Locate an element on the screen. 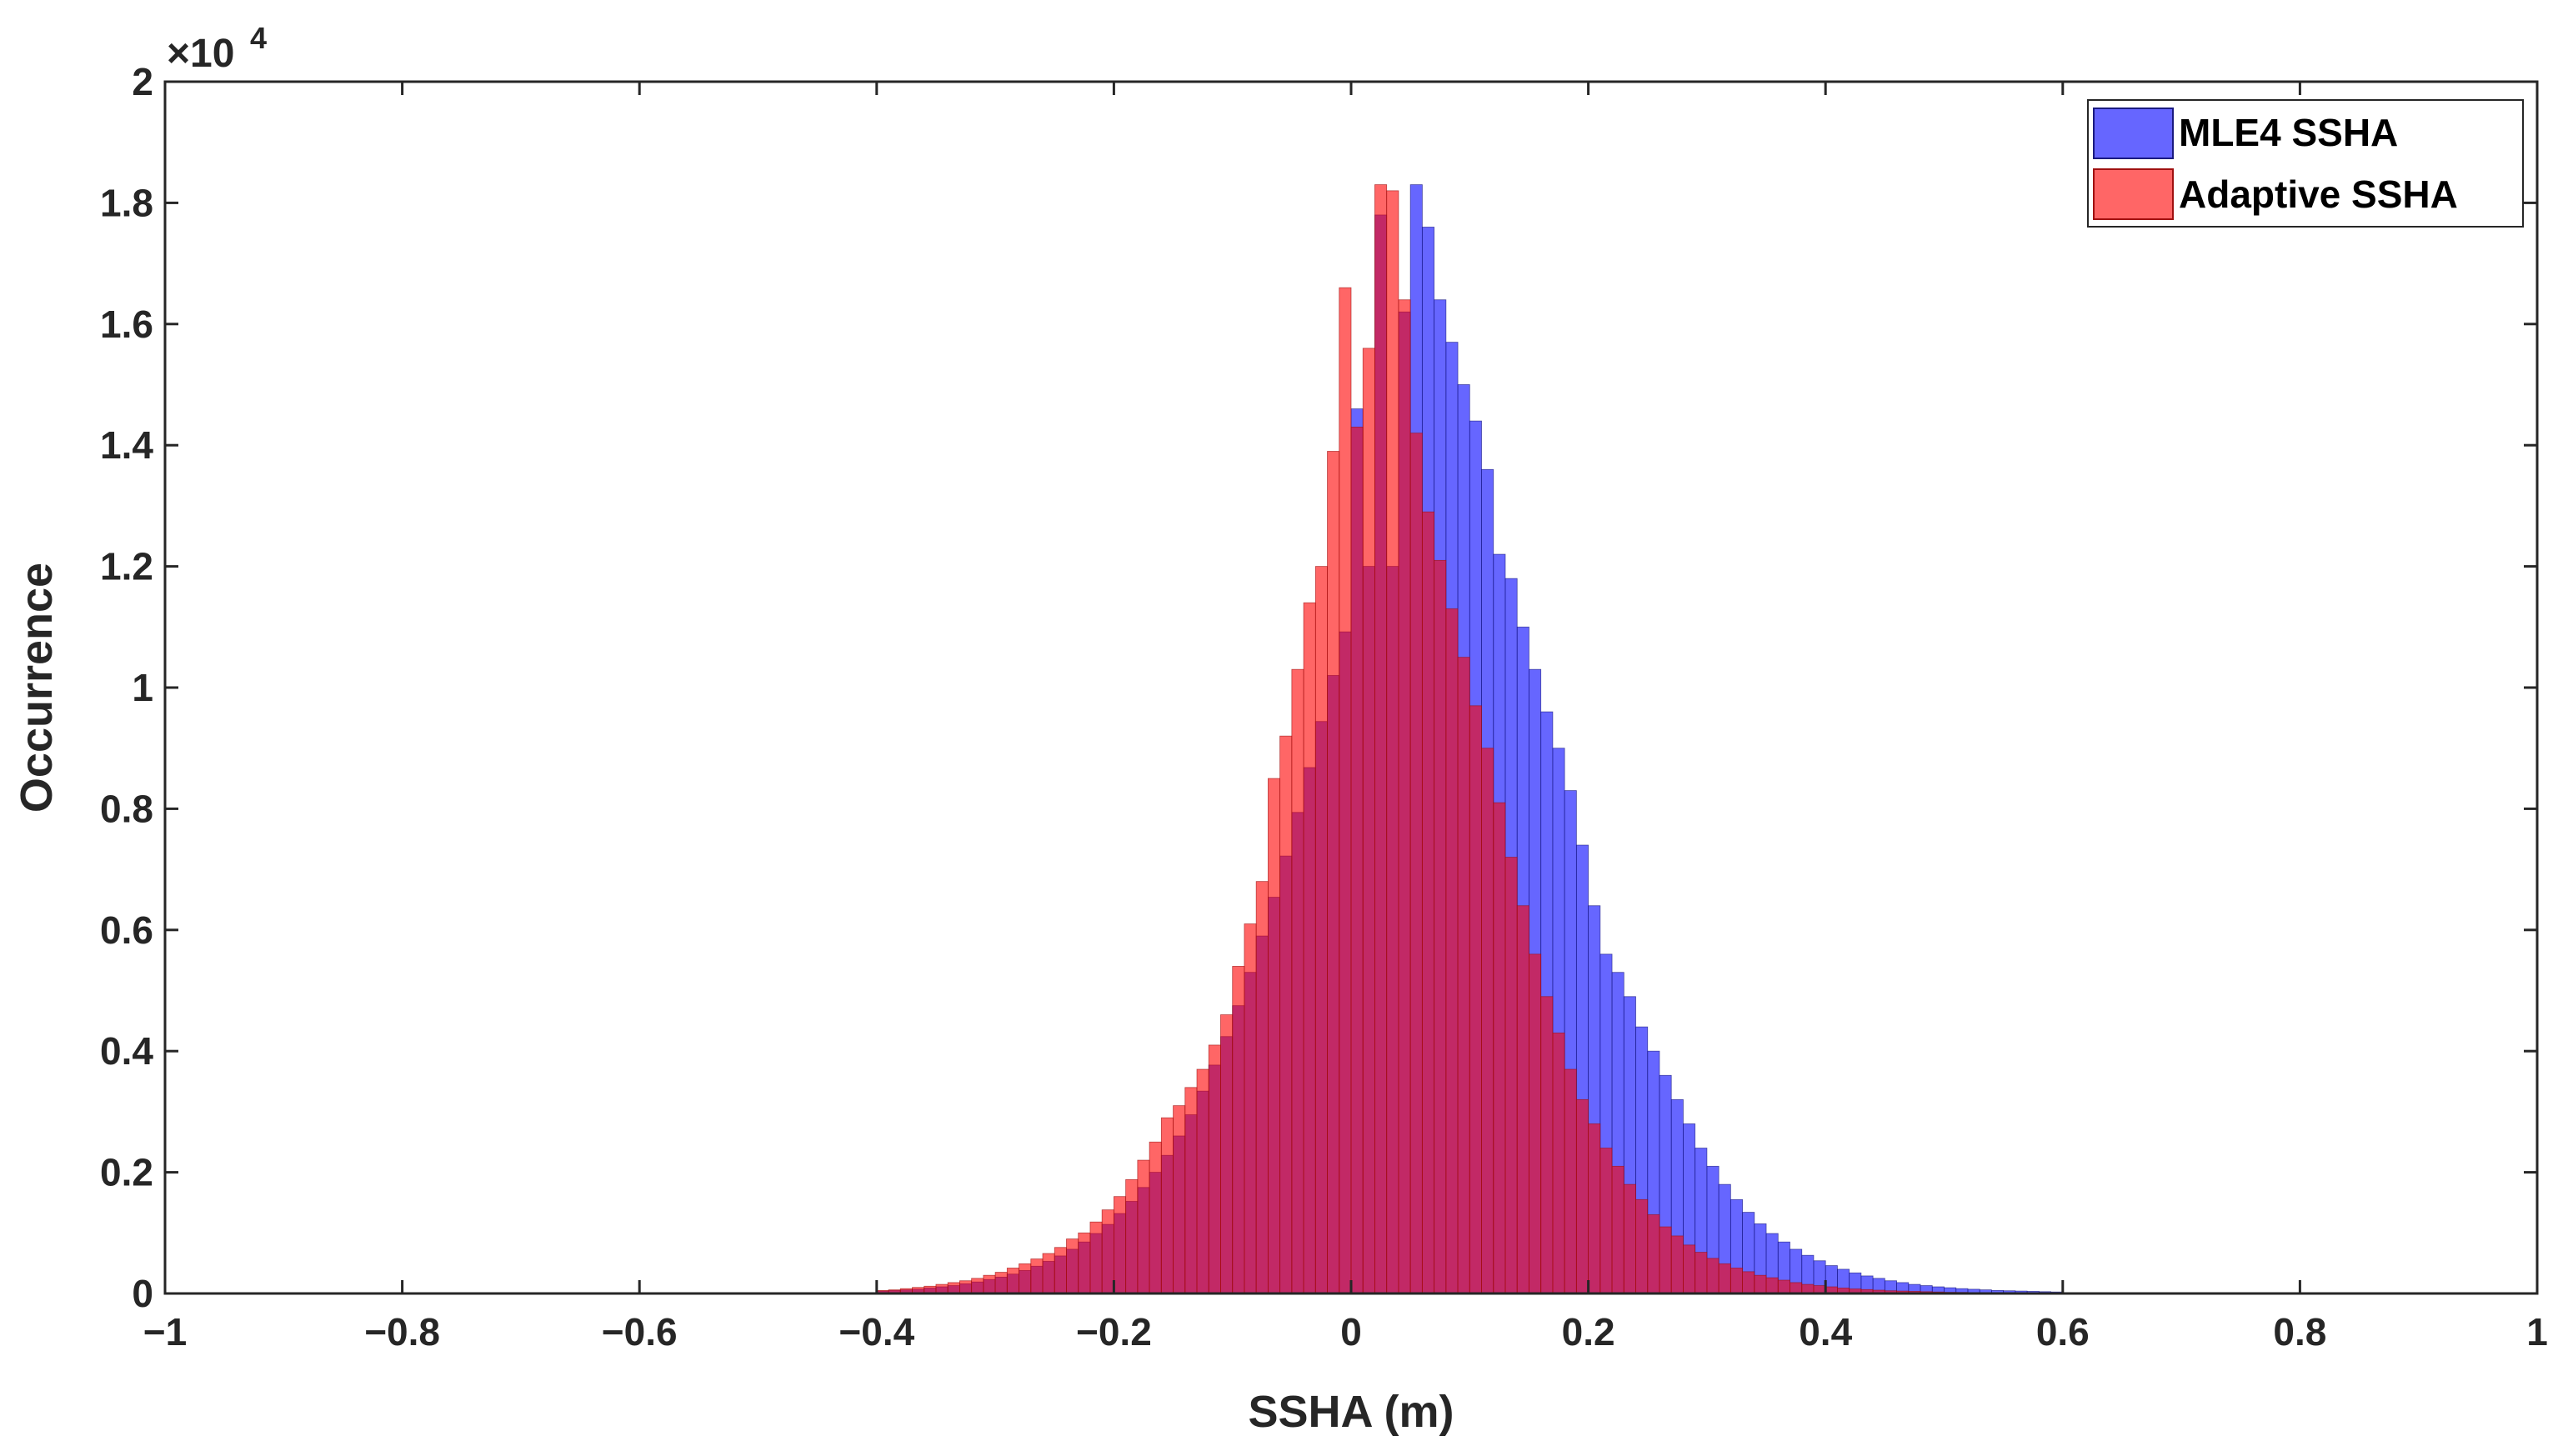 Image resolution: width=2558 pixels, height=1456 pixels. legend-swatch-mle4 is located at coordinates (2133, 133).